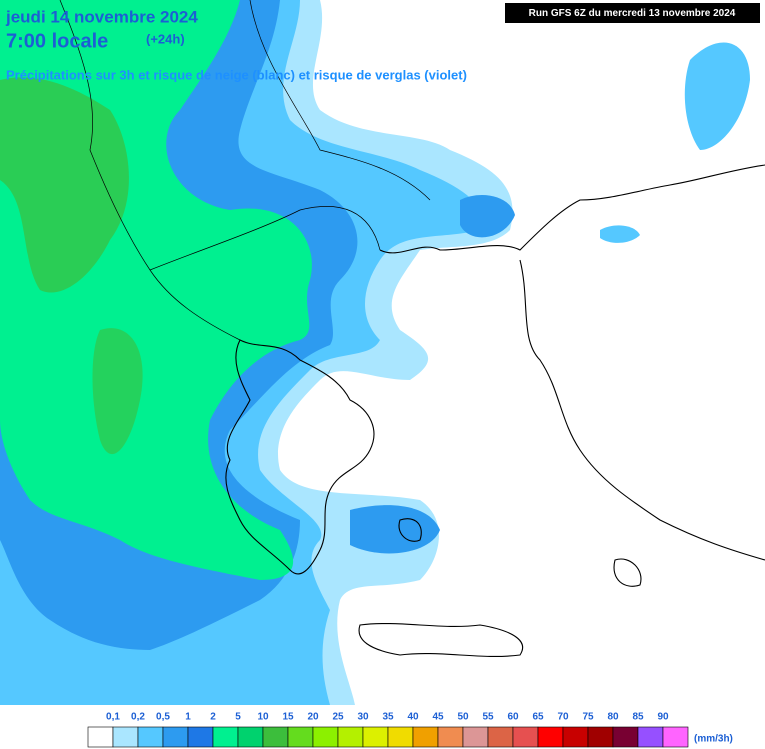  I want to click on legend-unit: (mm/3h), so click(713, 739).